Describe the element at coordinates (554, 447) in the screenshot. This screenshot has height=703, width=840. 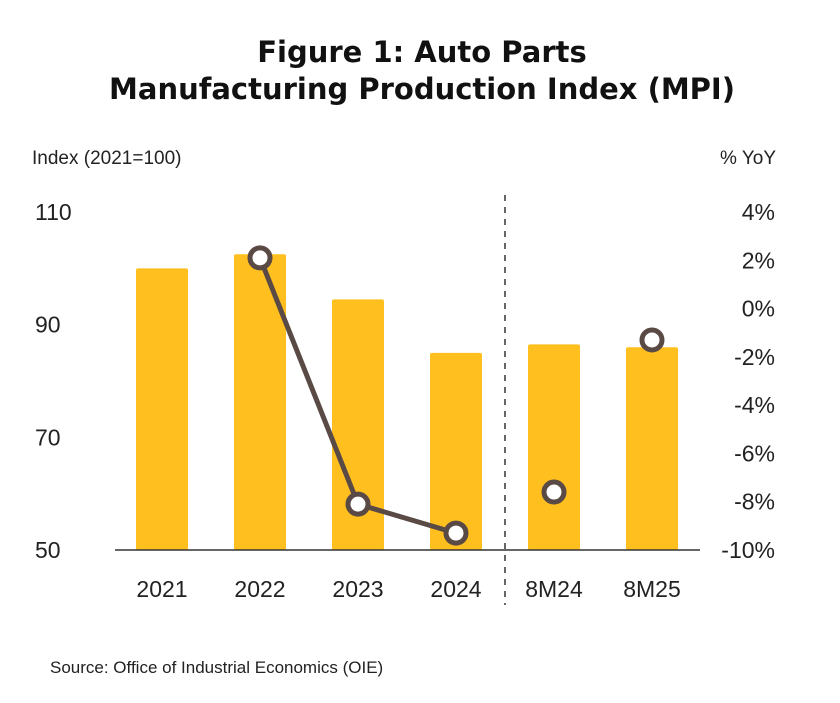
I see `bar-8m24` at that location.